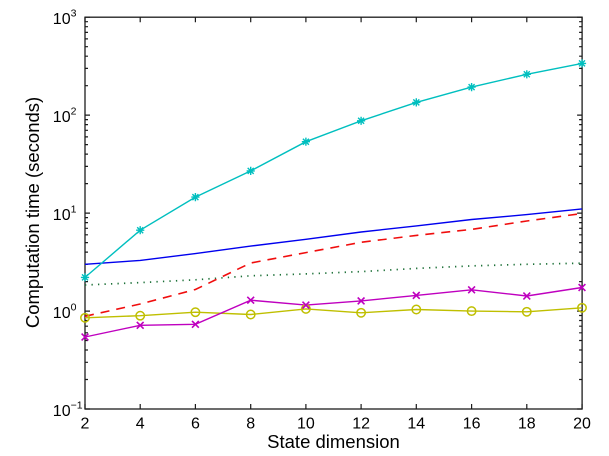 The width and height of the screenshot is (609, 456). Describe the element at coordinates (527, 423) in the screenshot. I see `svg-text: 18` at that location.